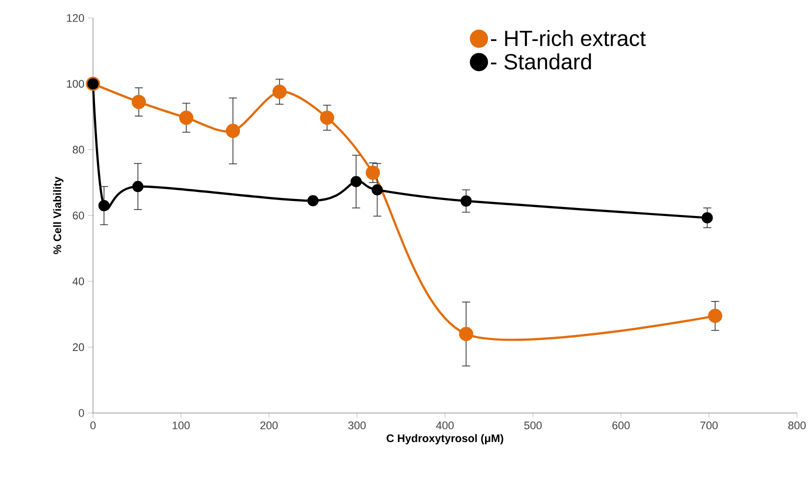 This screenshot has width=811, height=486. Describe the element at coordinates (93, 426) in the screenshot. I see `x-tick-label: 0` at that location.